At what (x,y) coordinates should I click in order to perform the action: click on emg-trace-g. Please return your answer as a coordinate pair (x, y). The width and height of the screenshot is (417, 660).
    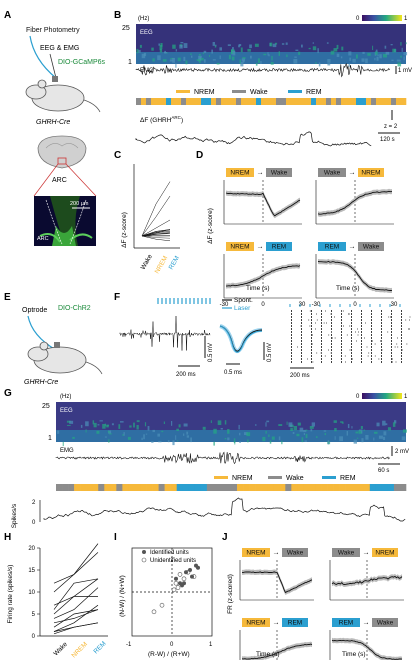
    Looking at the image, I should click on (222, 458).